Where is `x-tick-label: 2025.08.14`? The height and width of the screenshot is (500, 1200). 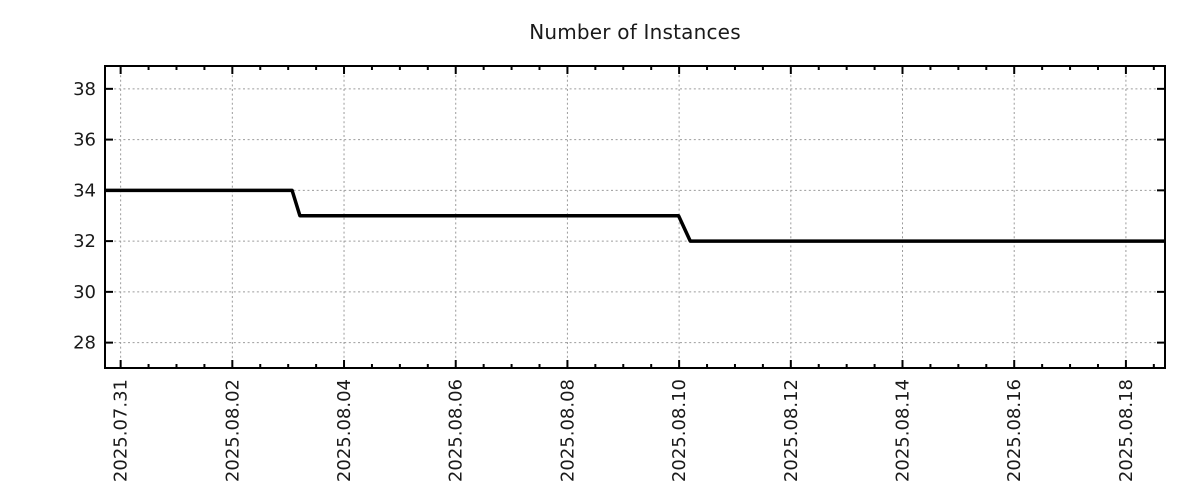 x-tick-label: 2025.08.14 is located at coordinates (903, 430).